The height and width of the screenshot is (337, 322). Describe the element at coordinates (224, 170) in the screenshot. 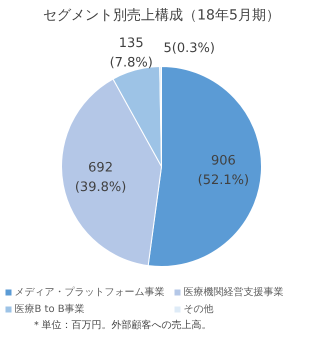

I see `data-label: 906 (52.1%)` at that location.